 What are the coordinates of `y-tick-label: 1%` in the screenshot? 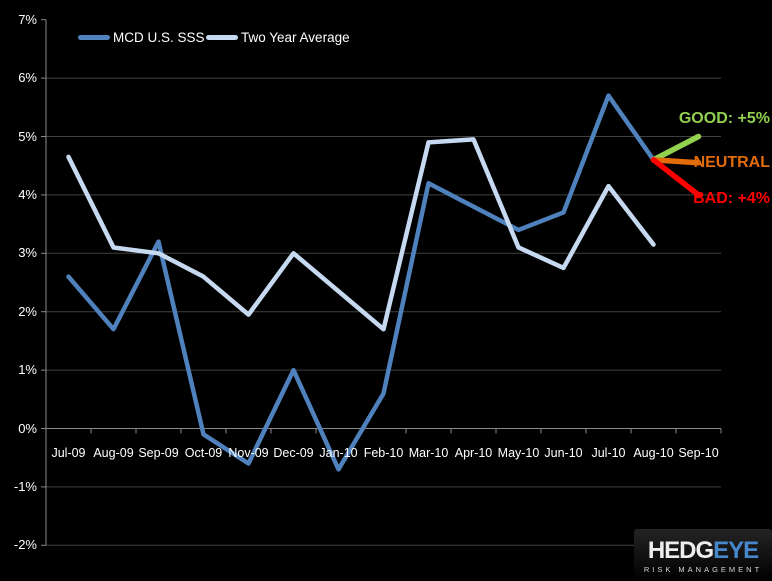 It's located at (27, 370).